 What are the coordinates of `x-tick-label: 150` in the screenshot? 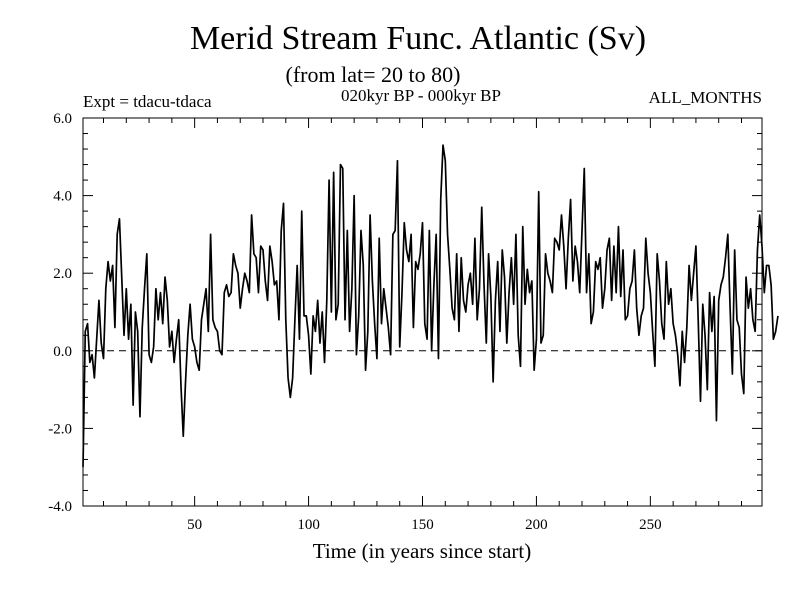 It's located at (422, 525).